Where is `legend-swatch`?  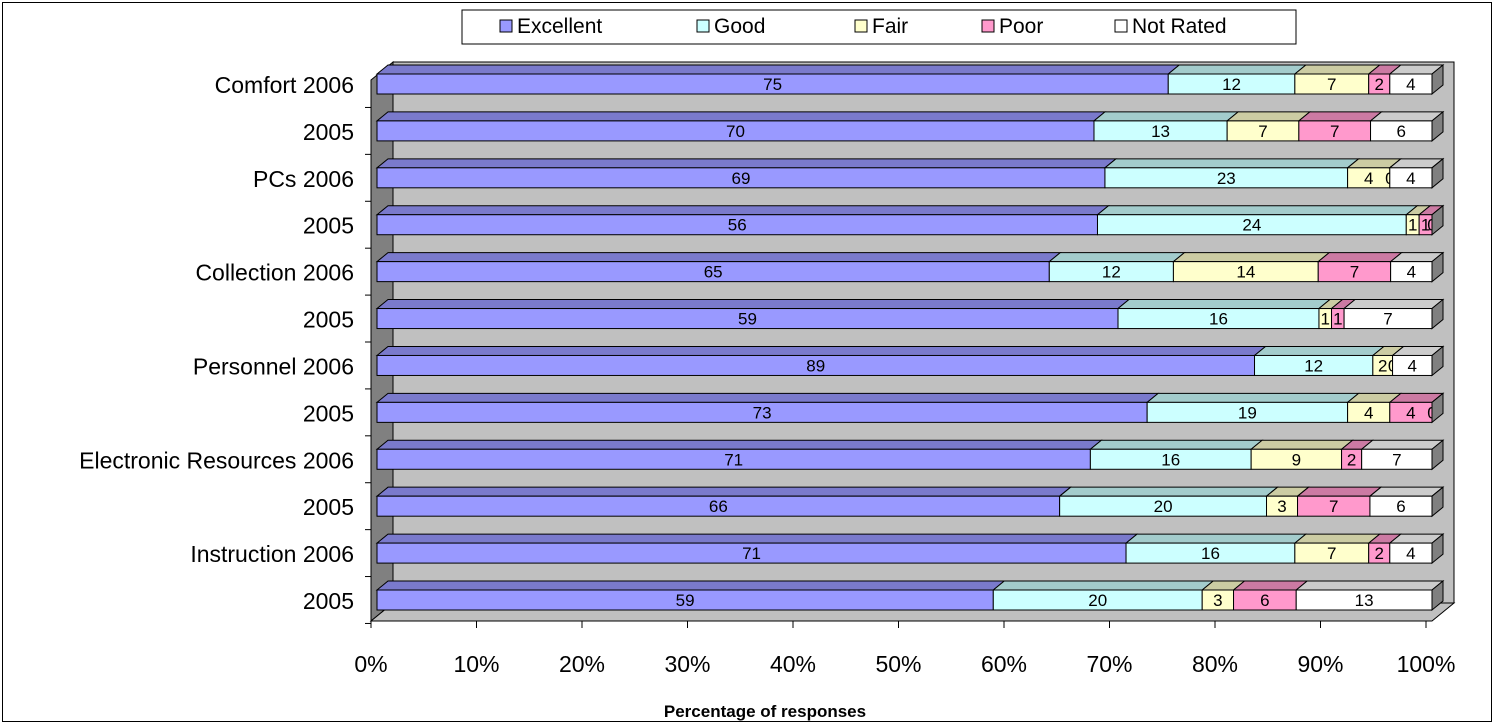 legend-swatch is located at coordinates (506, 26).